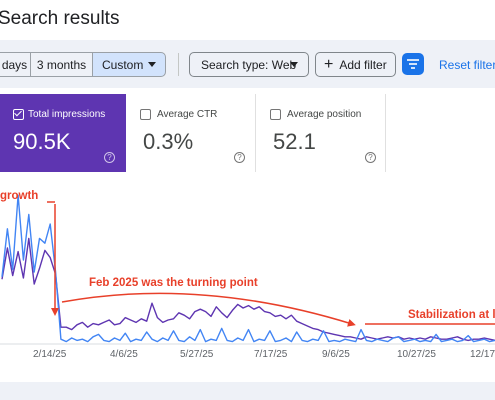 Image resolution: width=495 pixels, height=400 pixels. Describe the element at coordinates (363, 64) in the screenshot. I see `add-filter-label: Add filter` at that location.